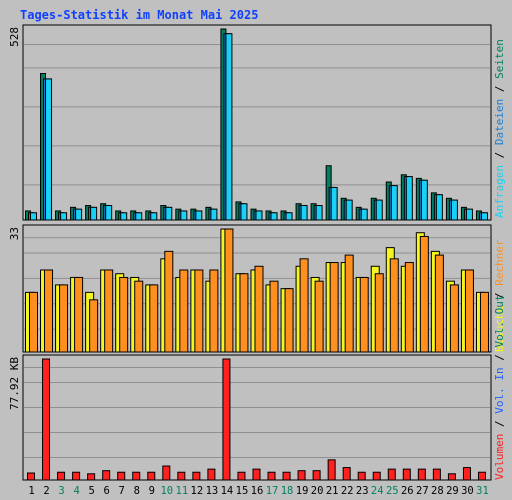 The height and width of the screenshot is (500, 512). What do you see at coordinates (317, 491) in the screenshot?
I see `x-tick-label: 20` at bounding box center [317, 491].